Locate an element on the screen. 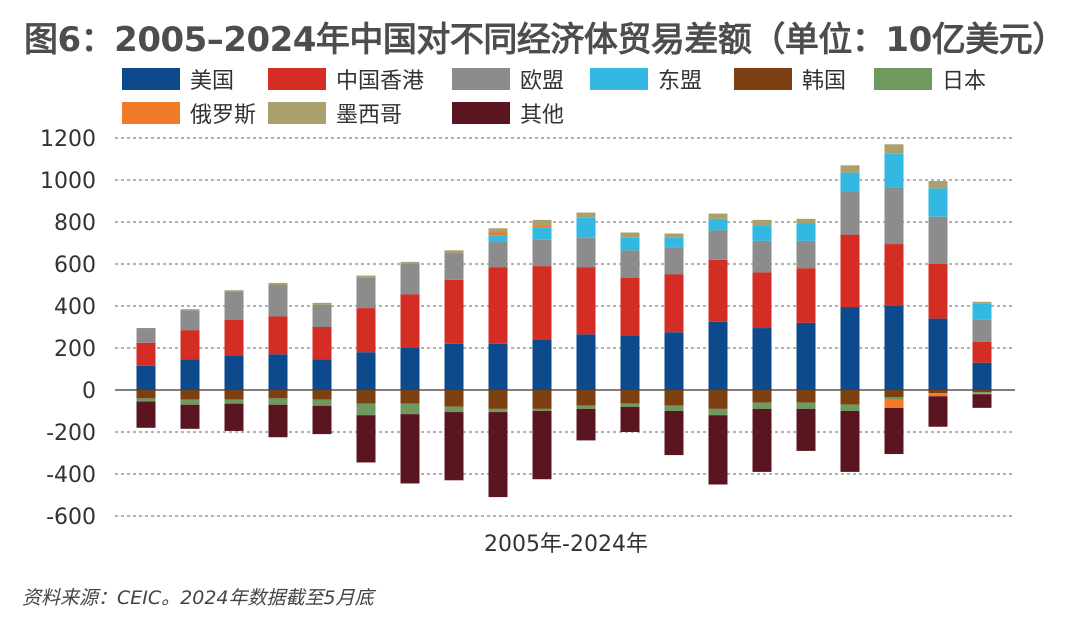 This screenshot has width=1080, height=629. legend-item: 韩国 is located at coordinates (790, 80).